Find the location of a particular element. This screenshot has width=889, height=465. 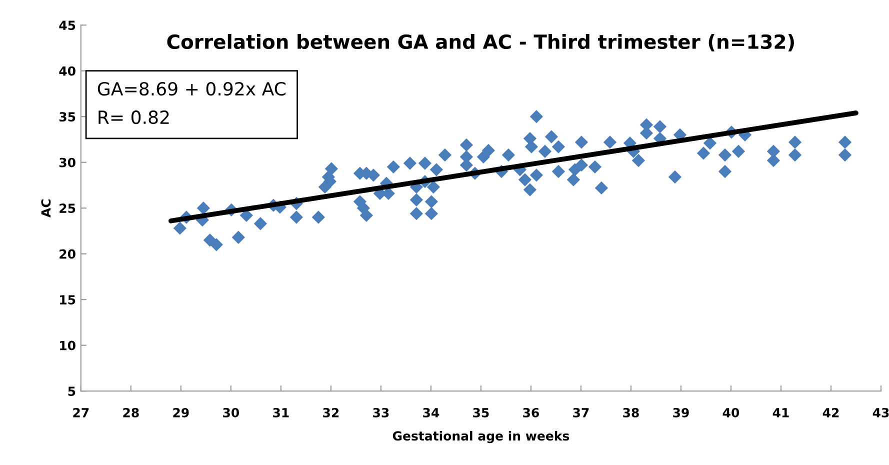

y-tick-label: 5 is located at coordinates (72, 391).